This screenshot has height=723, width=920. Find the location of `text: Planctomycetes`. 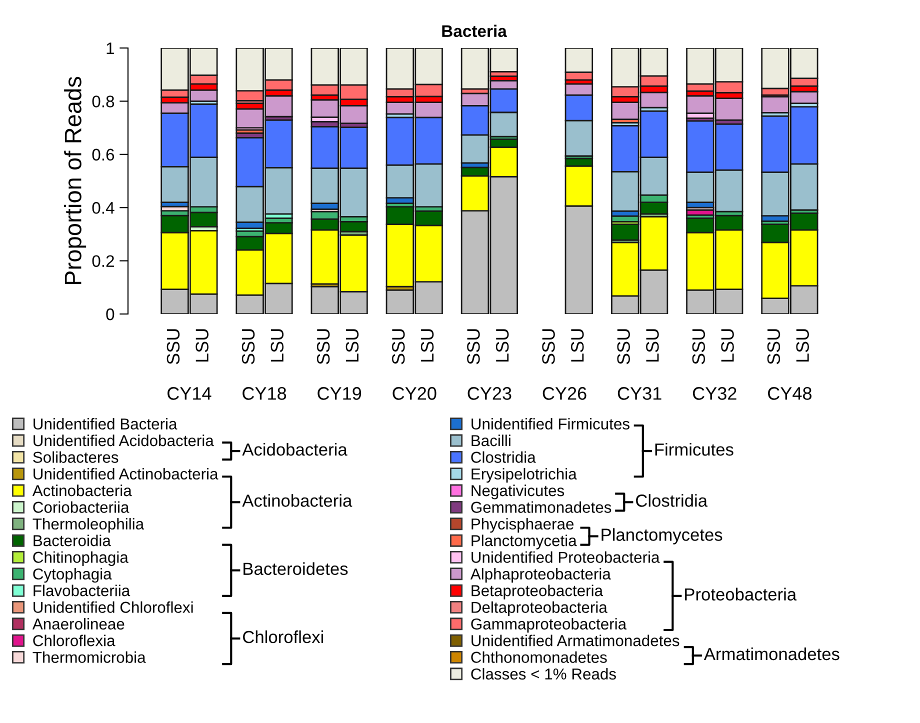

text: Planctomycetes is located at coordinates (662, 536).